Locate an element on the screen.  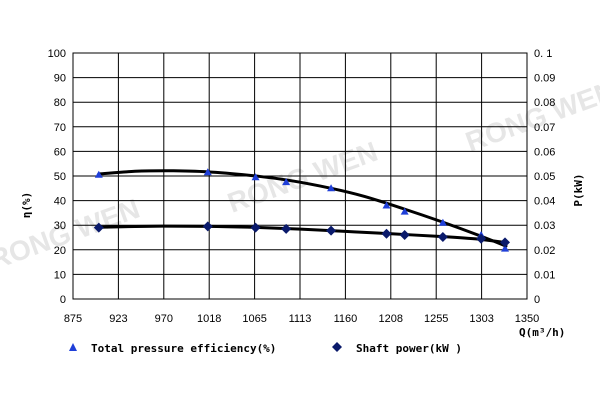
right-y-tick-label: 0.08 is located at coordinates (544, 103).